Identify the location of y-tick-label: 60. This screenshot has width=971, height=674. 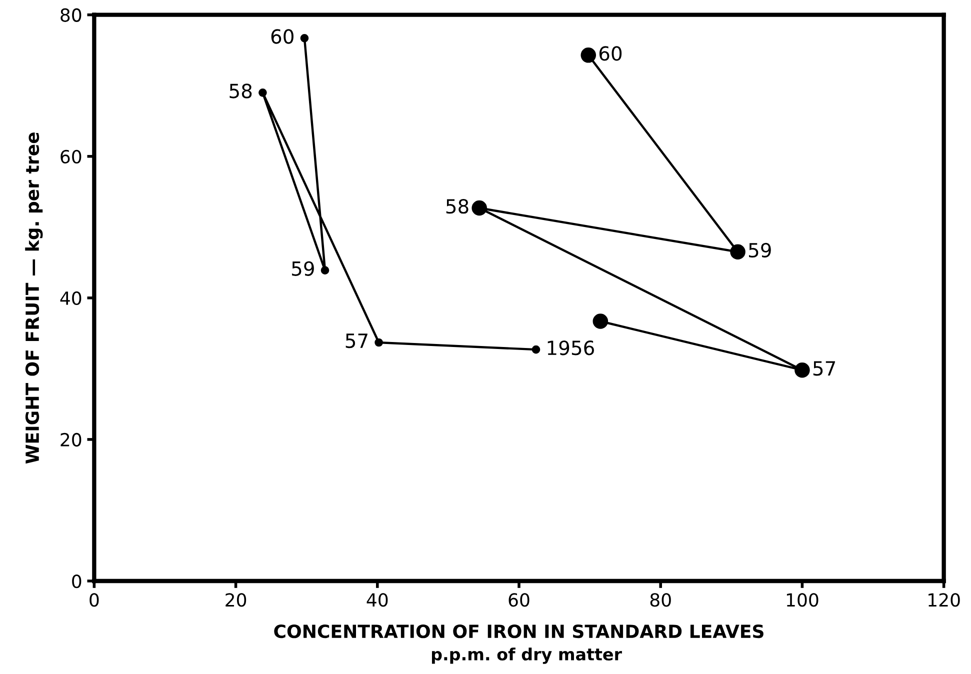
(71, 157).